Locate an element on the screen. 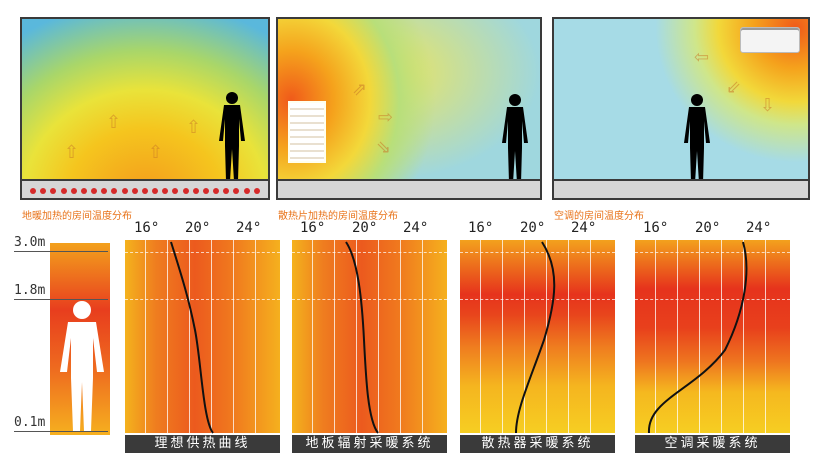 Image resolution: width=826 pixels, height=474 pixels. room-caption: 地暖加热的房间温度分布 is located at coordinates (77, 216).